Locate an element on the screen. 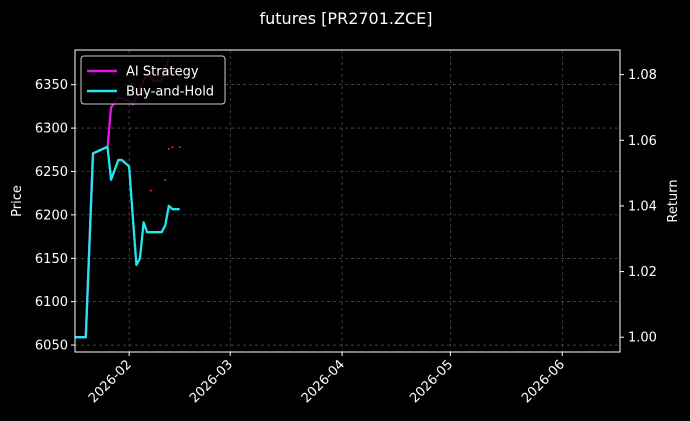 The height and width of the screenshot is (421, 690). x-tick-label: 2026-06 is located at coordinates (543, 381).